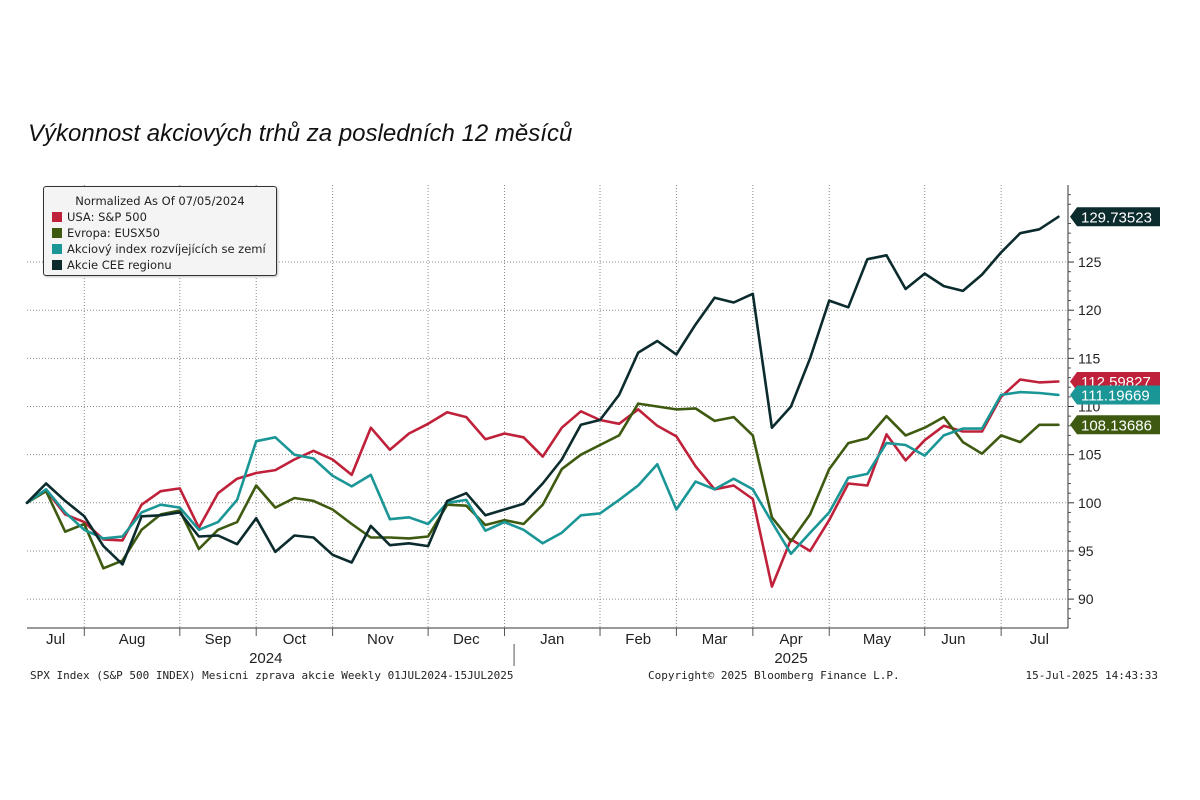  I want to click on x-tick-label: Feb, so click(638, 639).